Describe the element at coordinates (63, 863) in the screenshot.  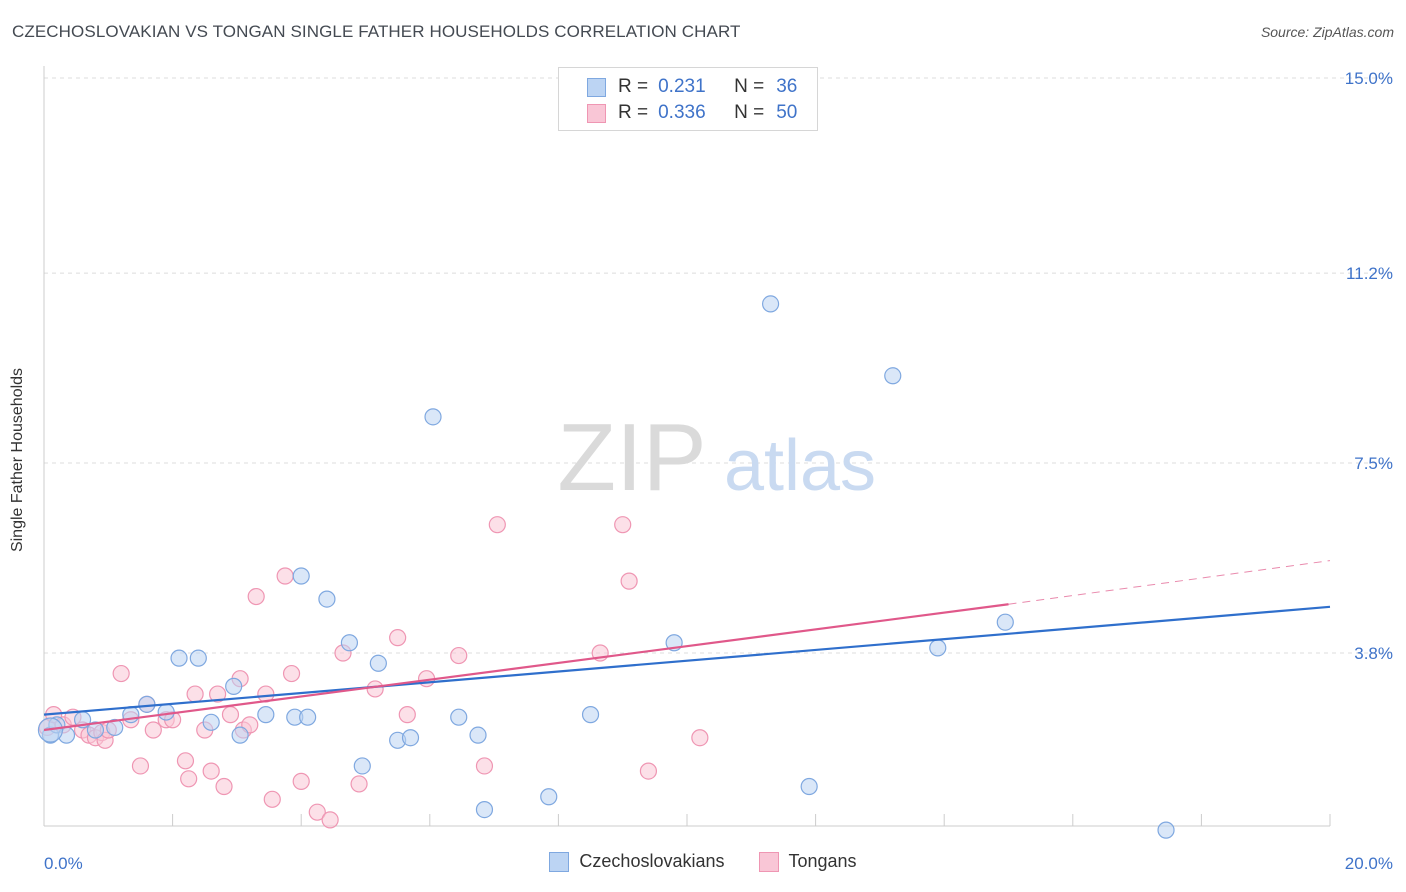
I see `x-tick-label: 0.0%` at that location.